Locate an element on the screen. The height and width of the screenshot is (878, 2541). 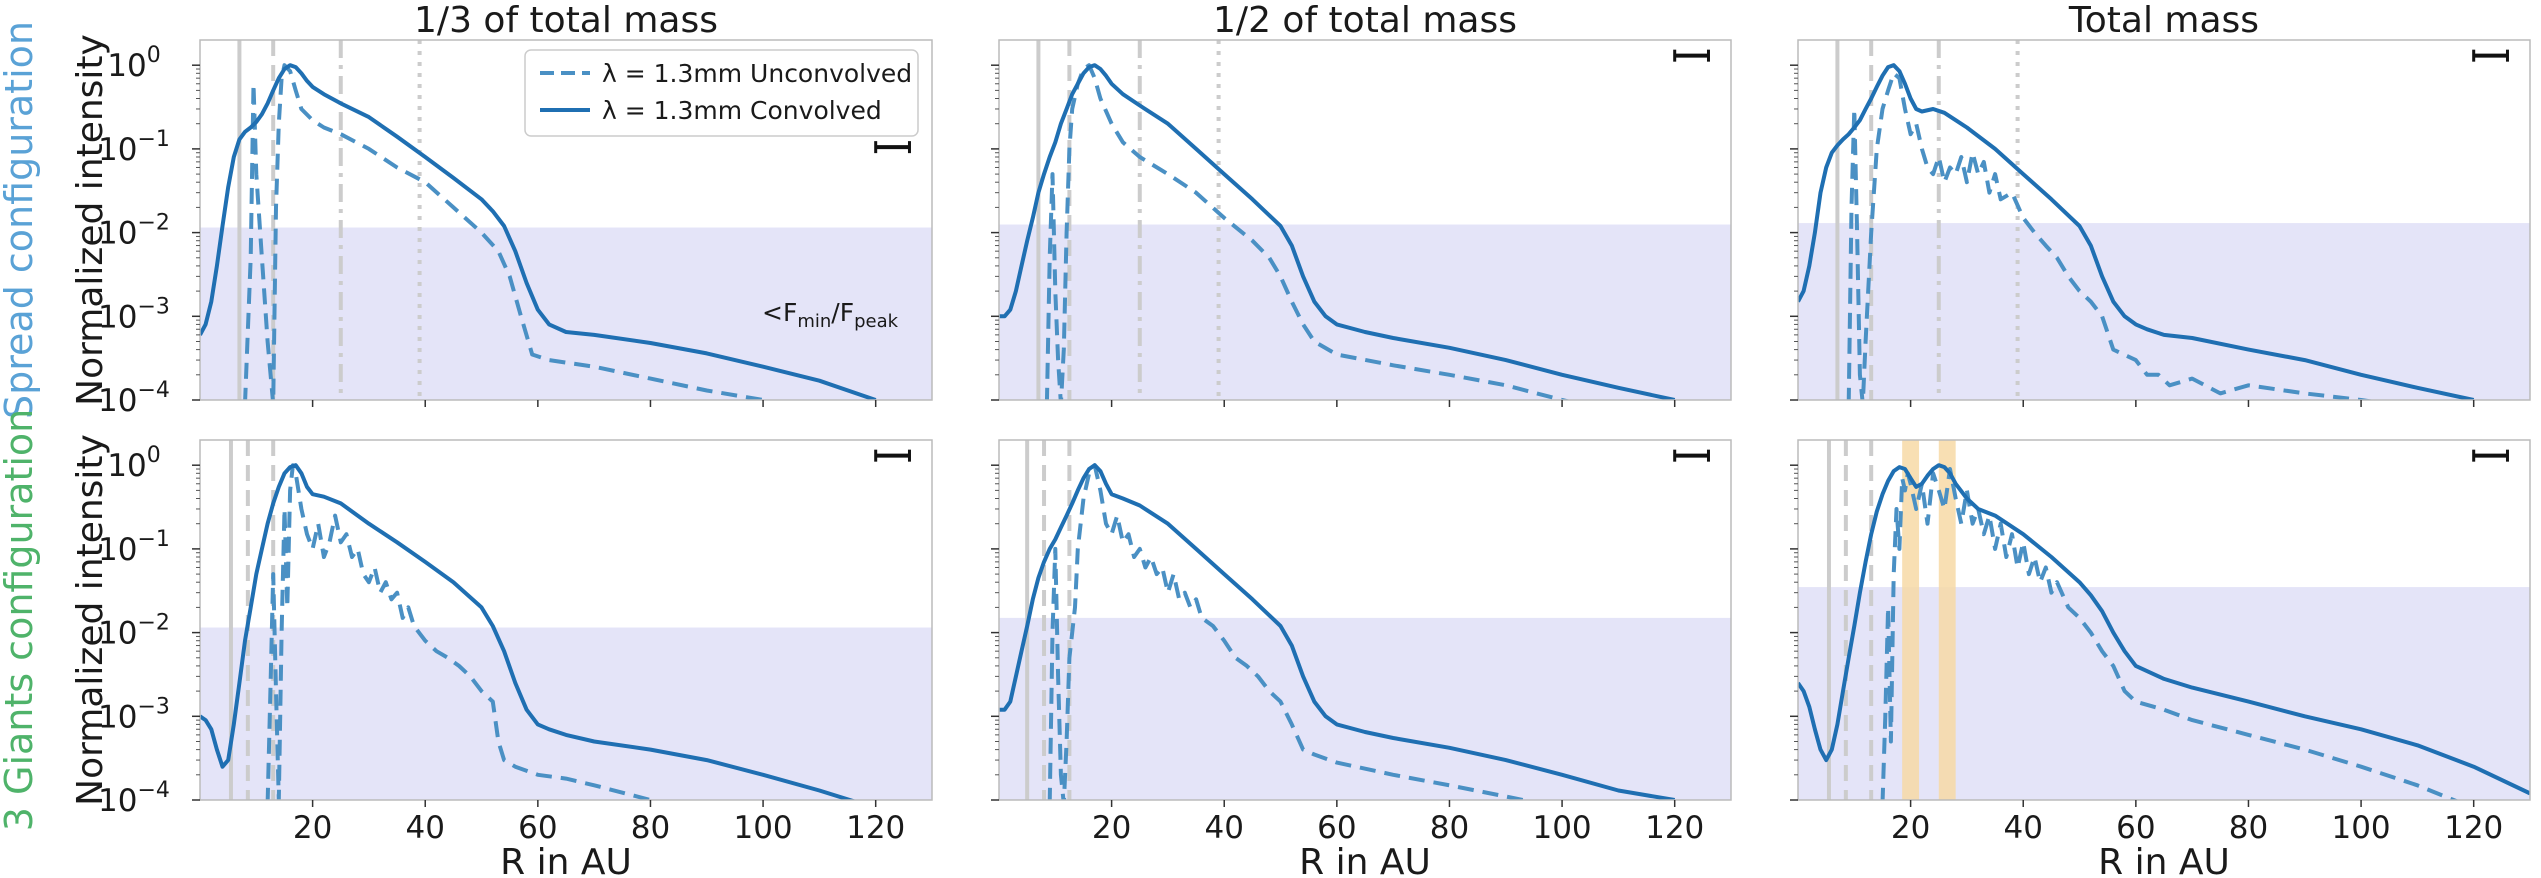
panel-1-1-ytick-label-base--4: 10 is located at coordinates (117, 401).